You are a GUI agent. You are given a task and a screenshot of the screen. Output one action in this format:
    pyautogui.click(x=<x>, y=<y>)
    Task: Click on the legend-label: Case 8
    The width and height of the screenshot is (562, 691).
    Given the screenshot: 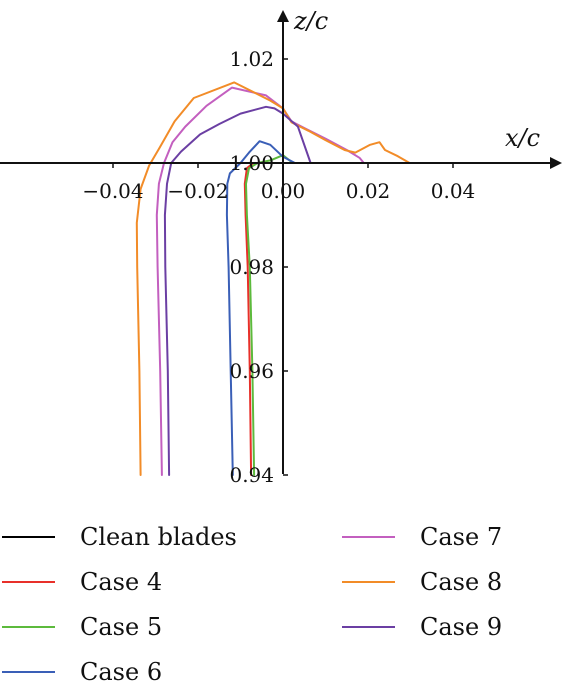 What is the action you would take?
    pyautogui.click(x=461, y=582)
    